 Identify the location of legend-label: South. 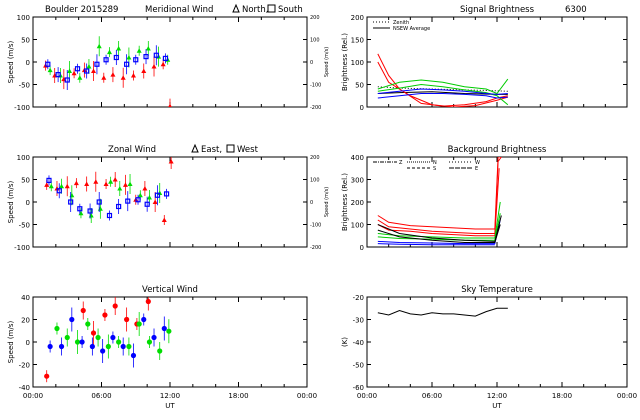
(290, 10).